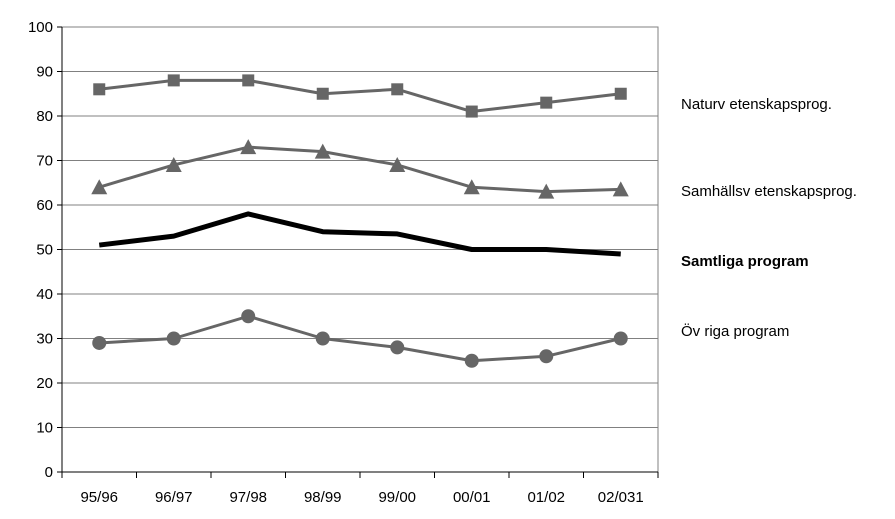  What do you see at coordinates (735, 331) in the screenshot?
I see `legend-entry: Öv riga program` at bounding box center [735, 331].